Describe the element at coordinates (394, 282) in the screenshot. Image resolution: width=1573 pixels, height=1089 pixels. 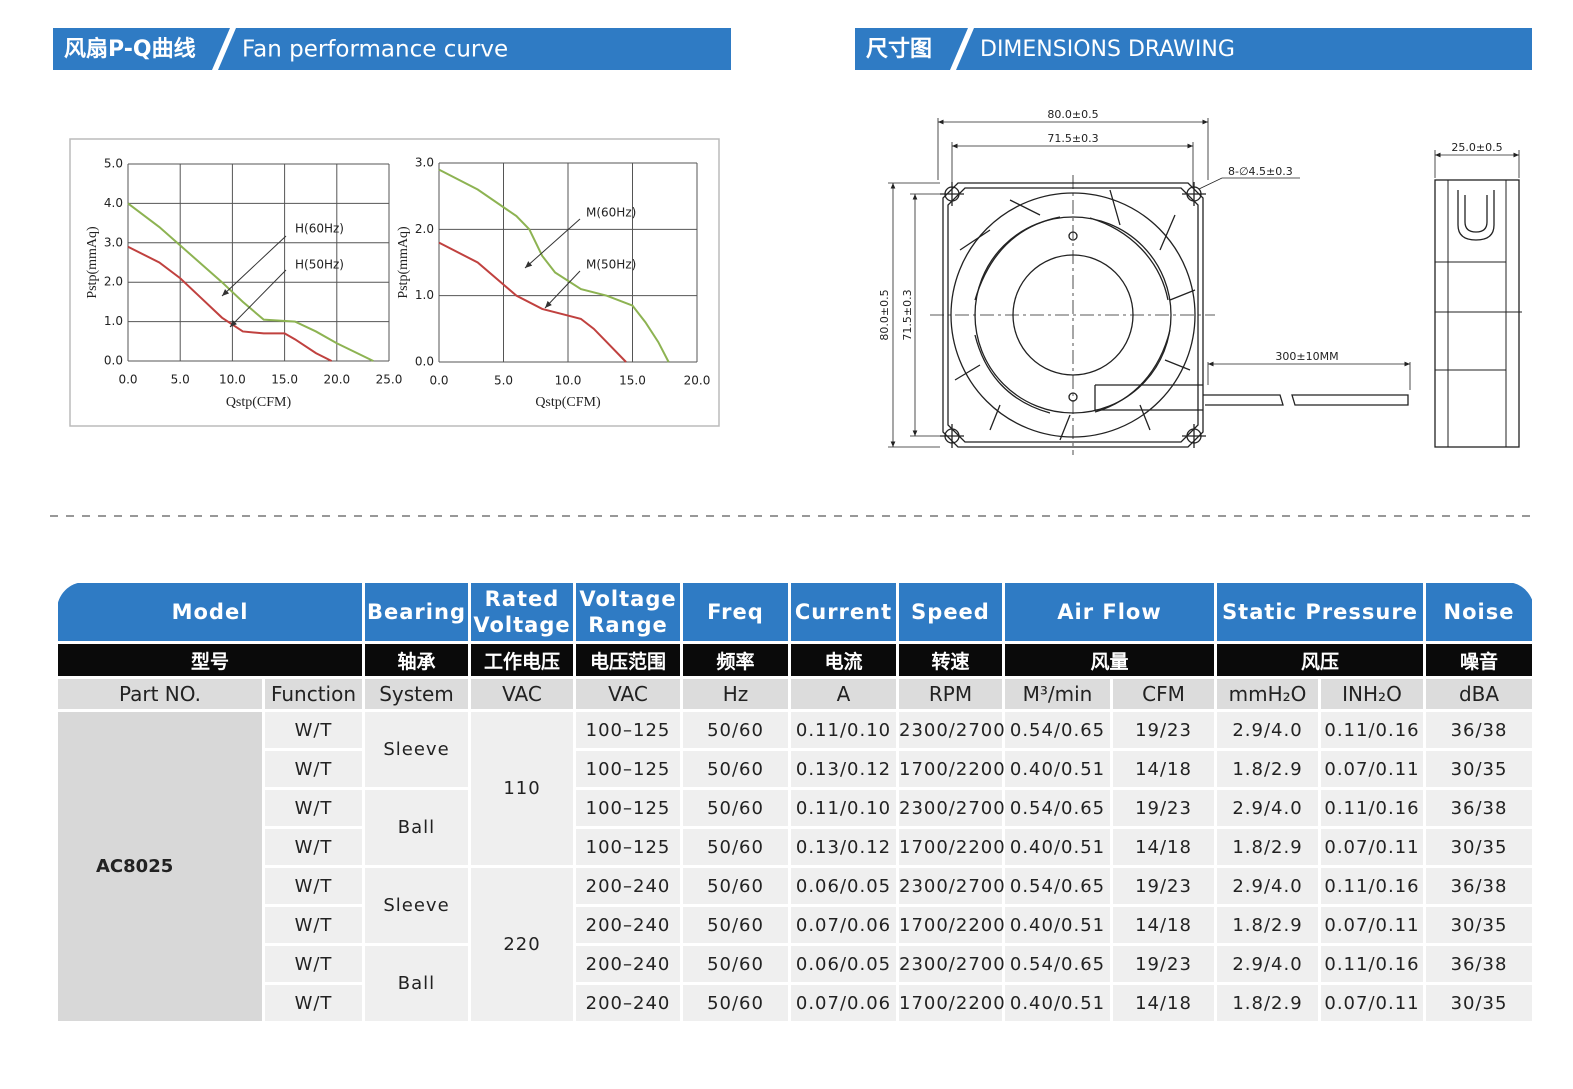
I see `chart-frame` at that location.